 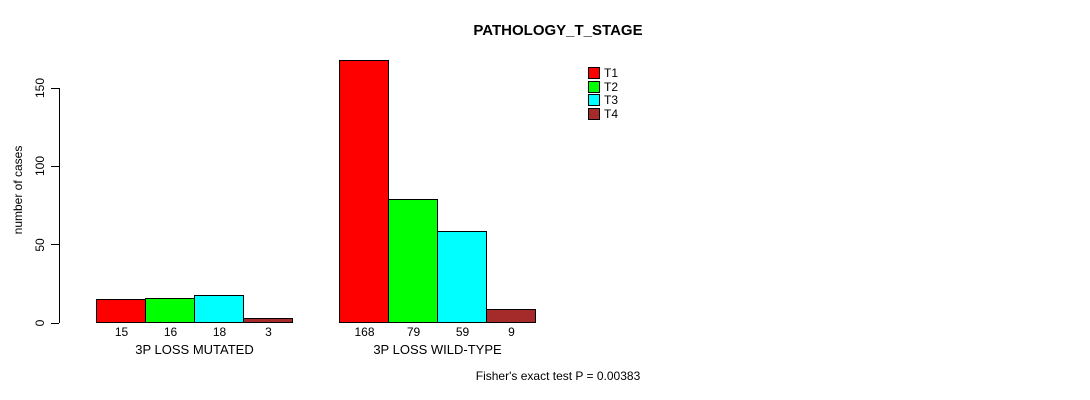 What do you see at coordinates (594, 113) in the screenshot?
I see `legend-swatch-t4` at bounding box center [594, 113].